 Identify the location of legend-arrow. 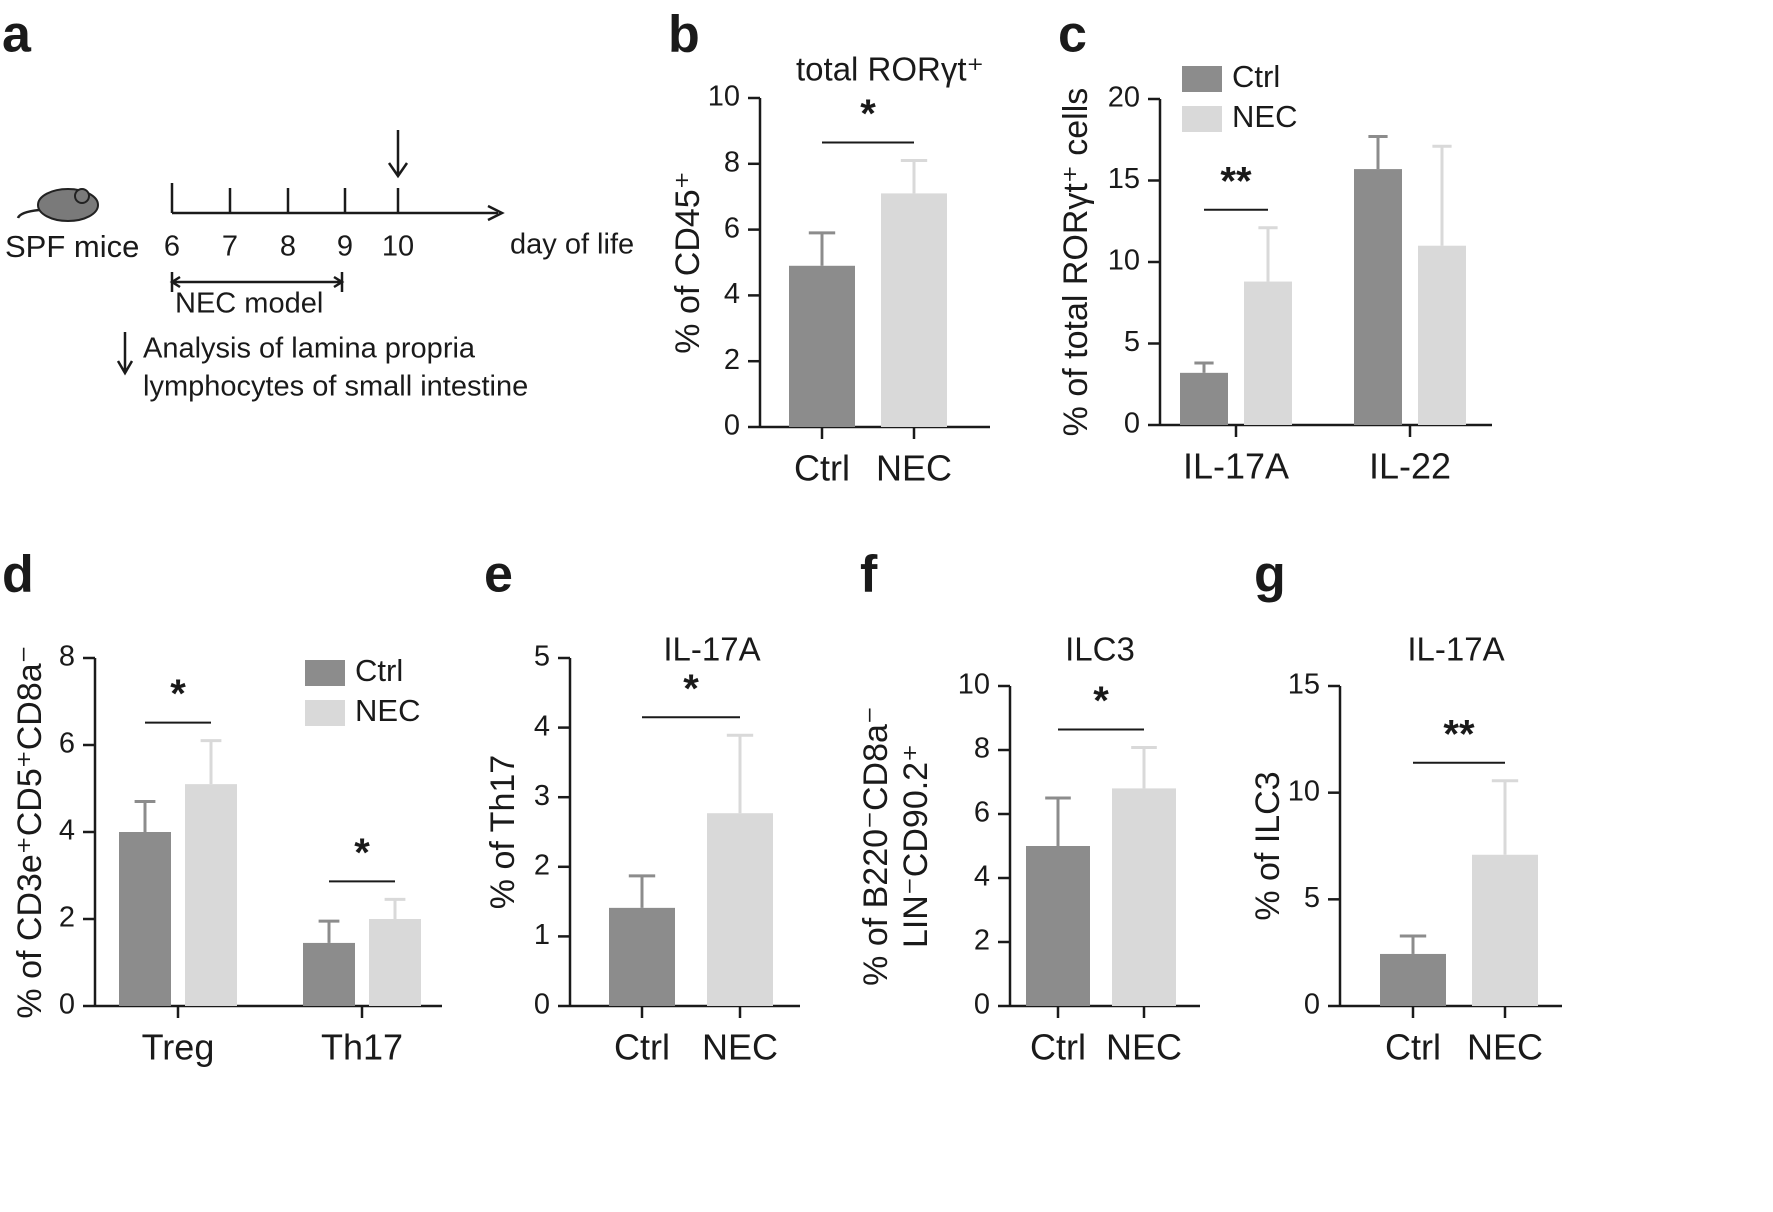
(125, 354).